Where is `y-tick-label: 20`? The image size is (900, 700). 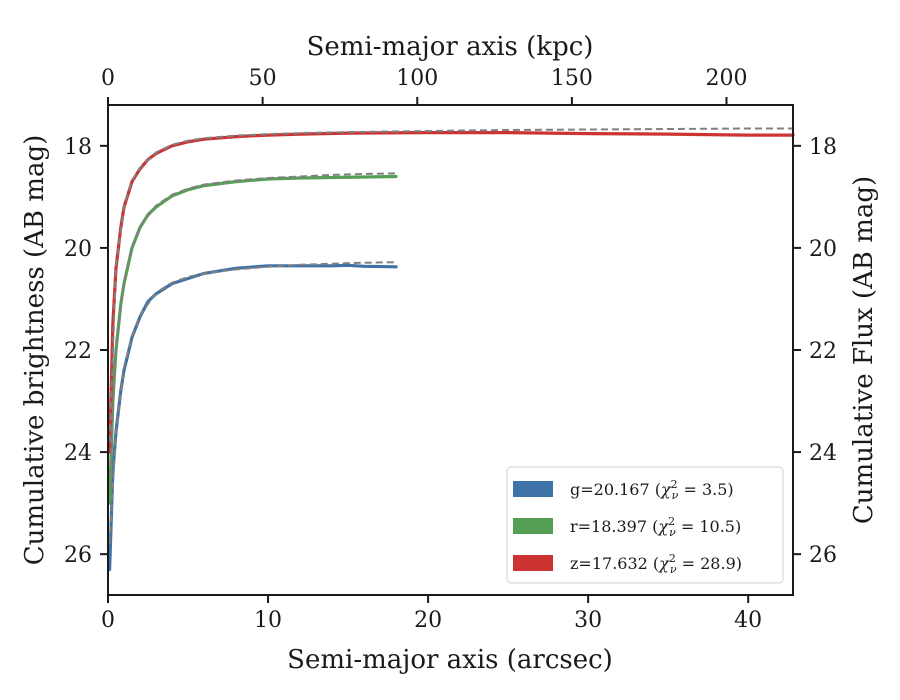
y-tick-label: 20 is located at coordinates (78, 249).